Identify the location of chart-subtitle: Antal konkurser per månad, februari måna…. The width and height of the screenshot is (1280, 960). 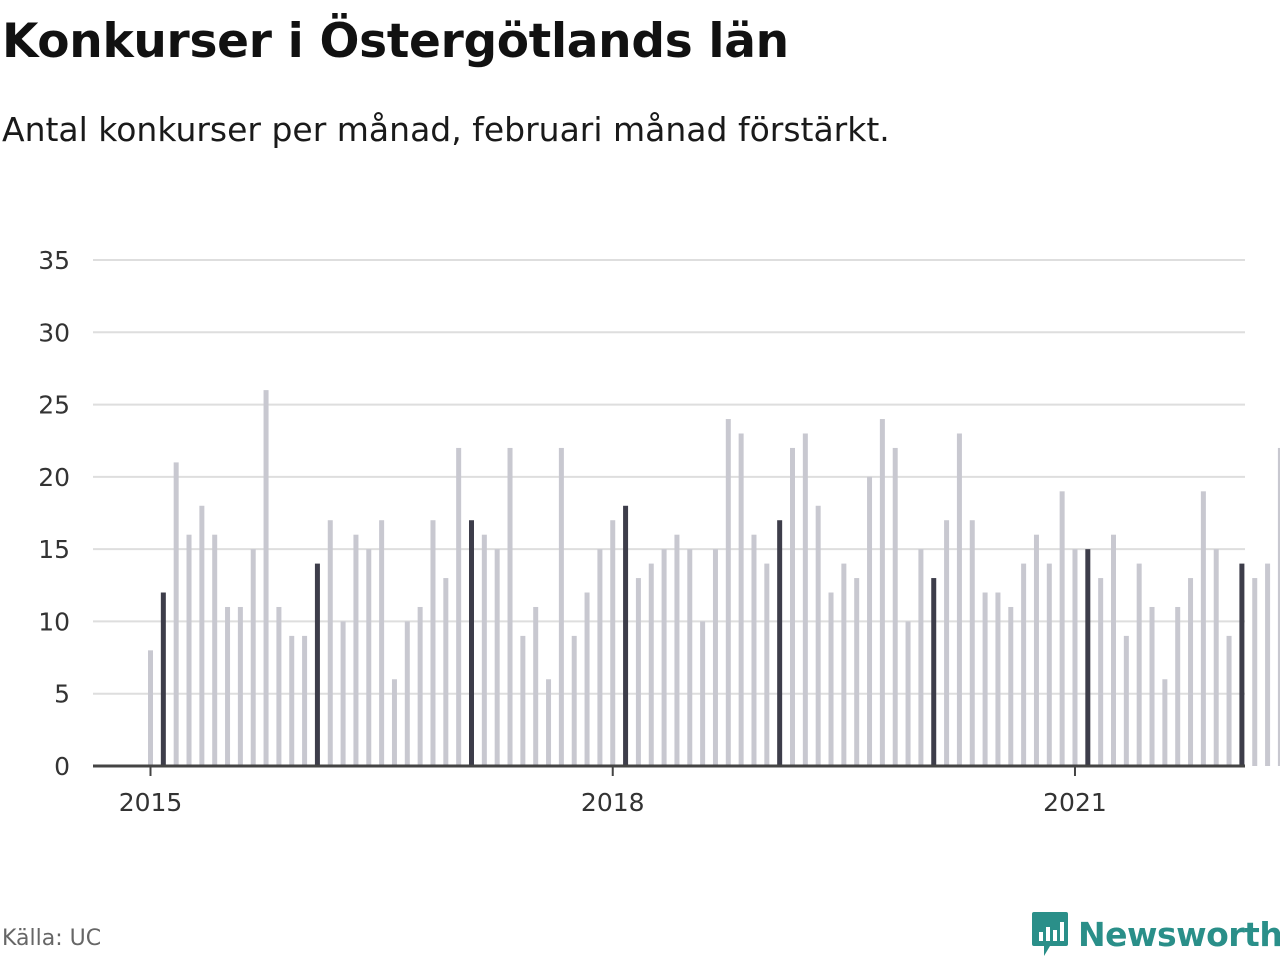
(446, 129).